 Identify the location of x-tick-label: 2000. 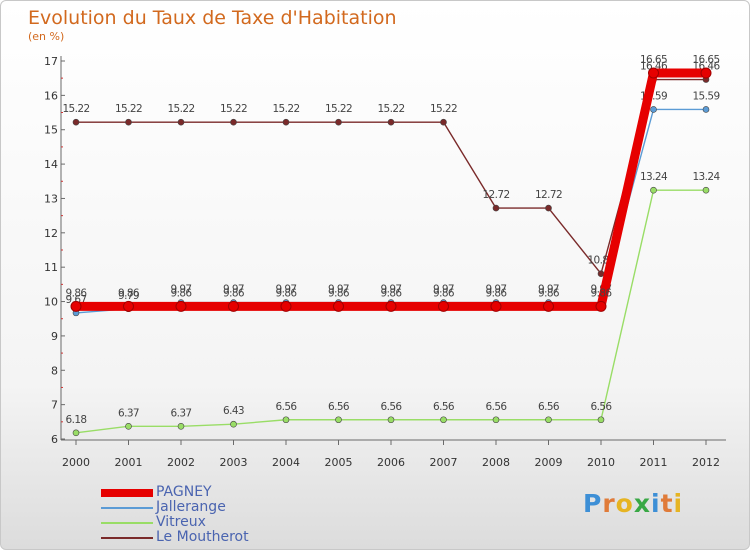
(76, 462).